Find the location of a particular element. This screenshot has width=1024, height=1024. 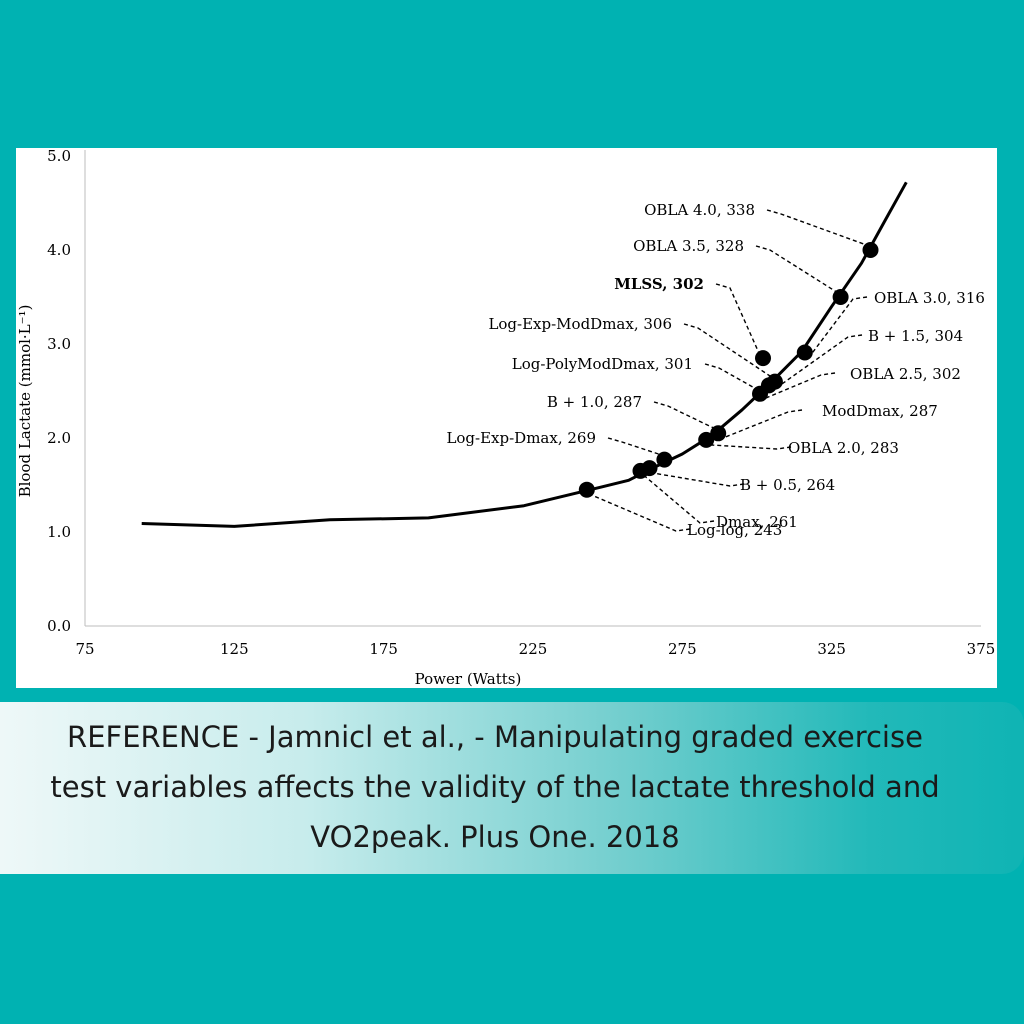

annotation-label-8: B + 1.5, 304 is located at coordinates (915, 336).